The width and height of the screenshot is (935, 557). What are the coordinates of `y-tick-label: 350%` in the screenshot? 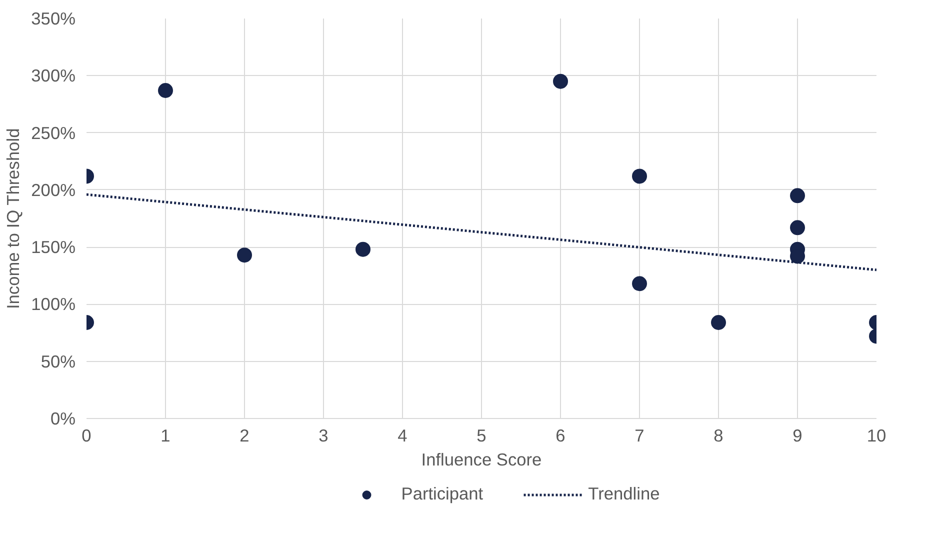 It's located at (53, 18).